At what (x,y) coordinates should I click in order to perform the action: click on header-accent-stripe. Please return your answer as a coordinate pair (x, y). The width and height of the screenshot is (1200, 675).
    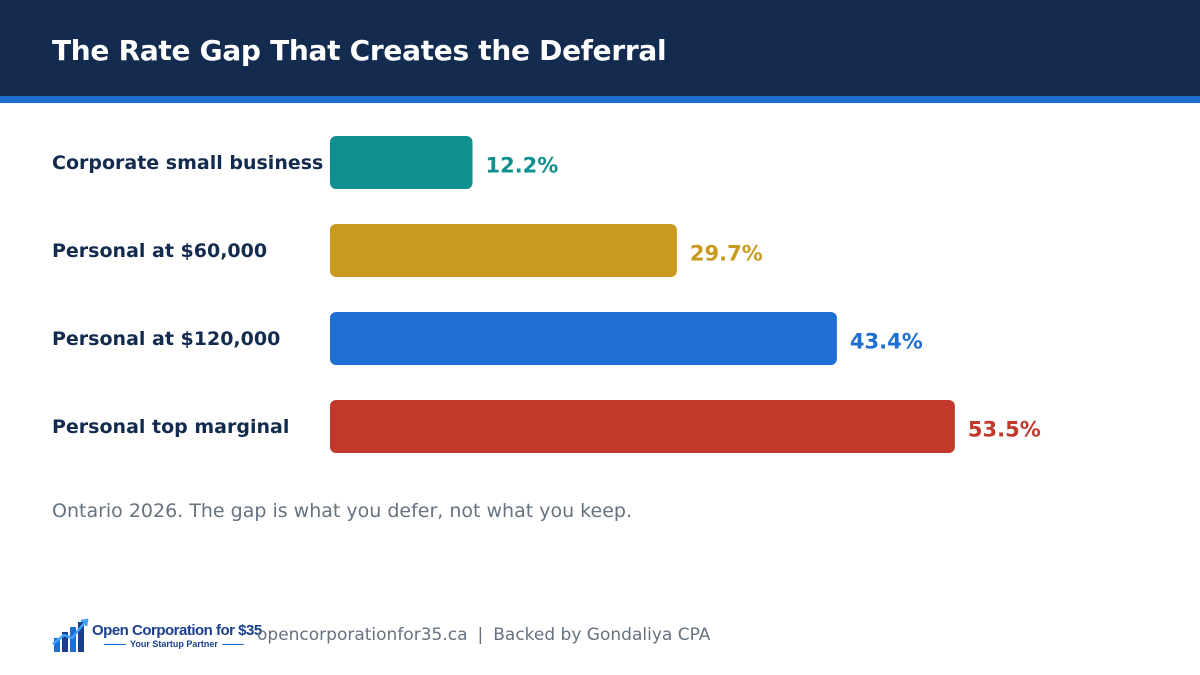
    Looking at the image, I should click on (600, 99).